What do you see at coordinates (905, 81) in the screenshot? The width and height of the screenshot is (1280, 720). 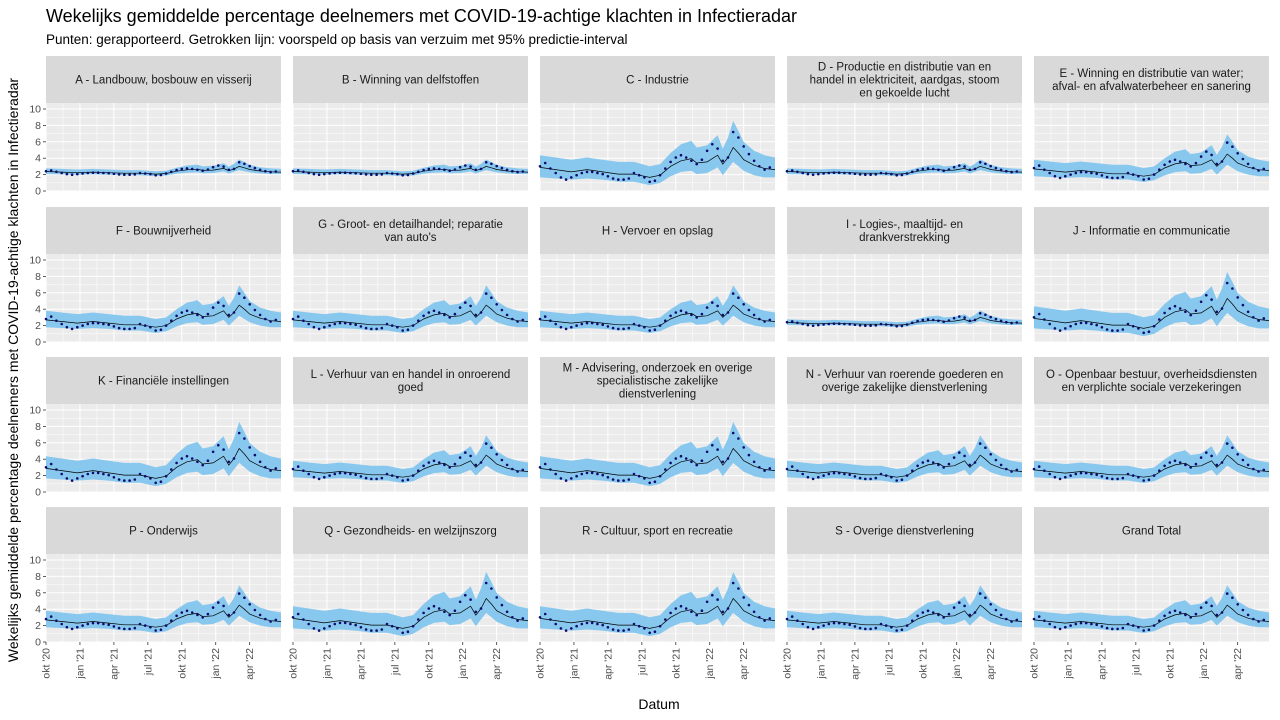 I see `facet-label: handel in elektriciteit, aardgas, stoom` at bounding box center [905, 81].